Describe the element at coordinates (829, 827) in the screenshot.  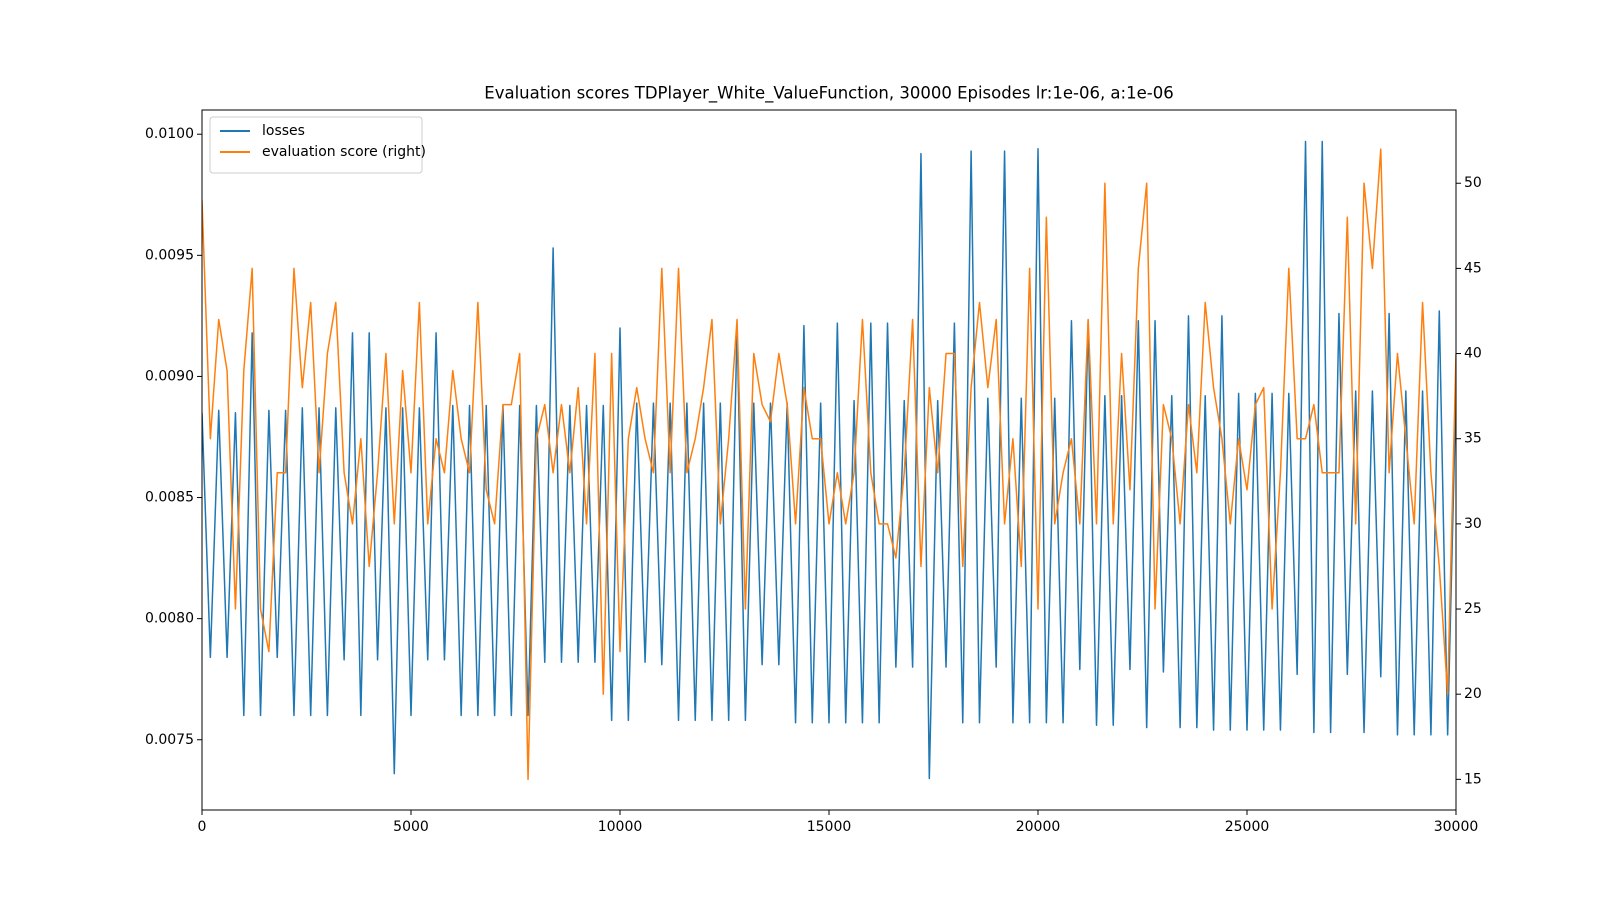
I see `x-tick-label: 15000` at that location.